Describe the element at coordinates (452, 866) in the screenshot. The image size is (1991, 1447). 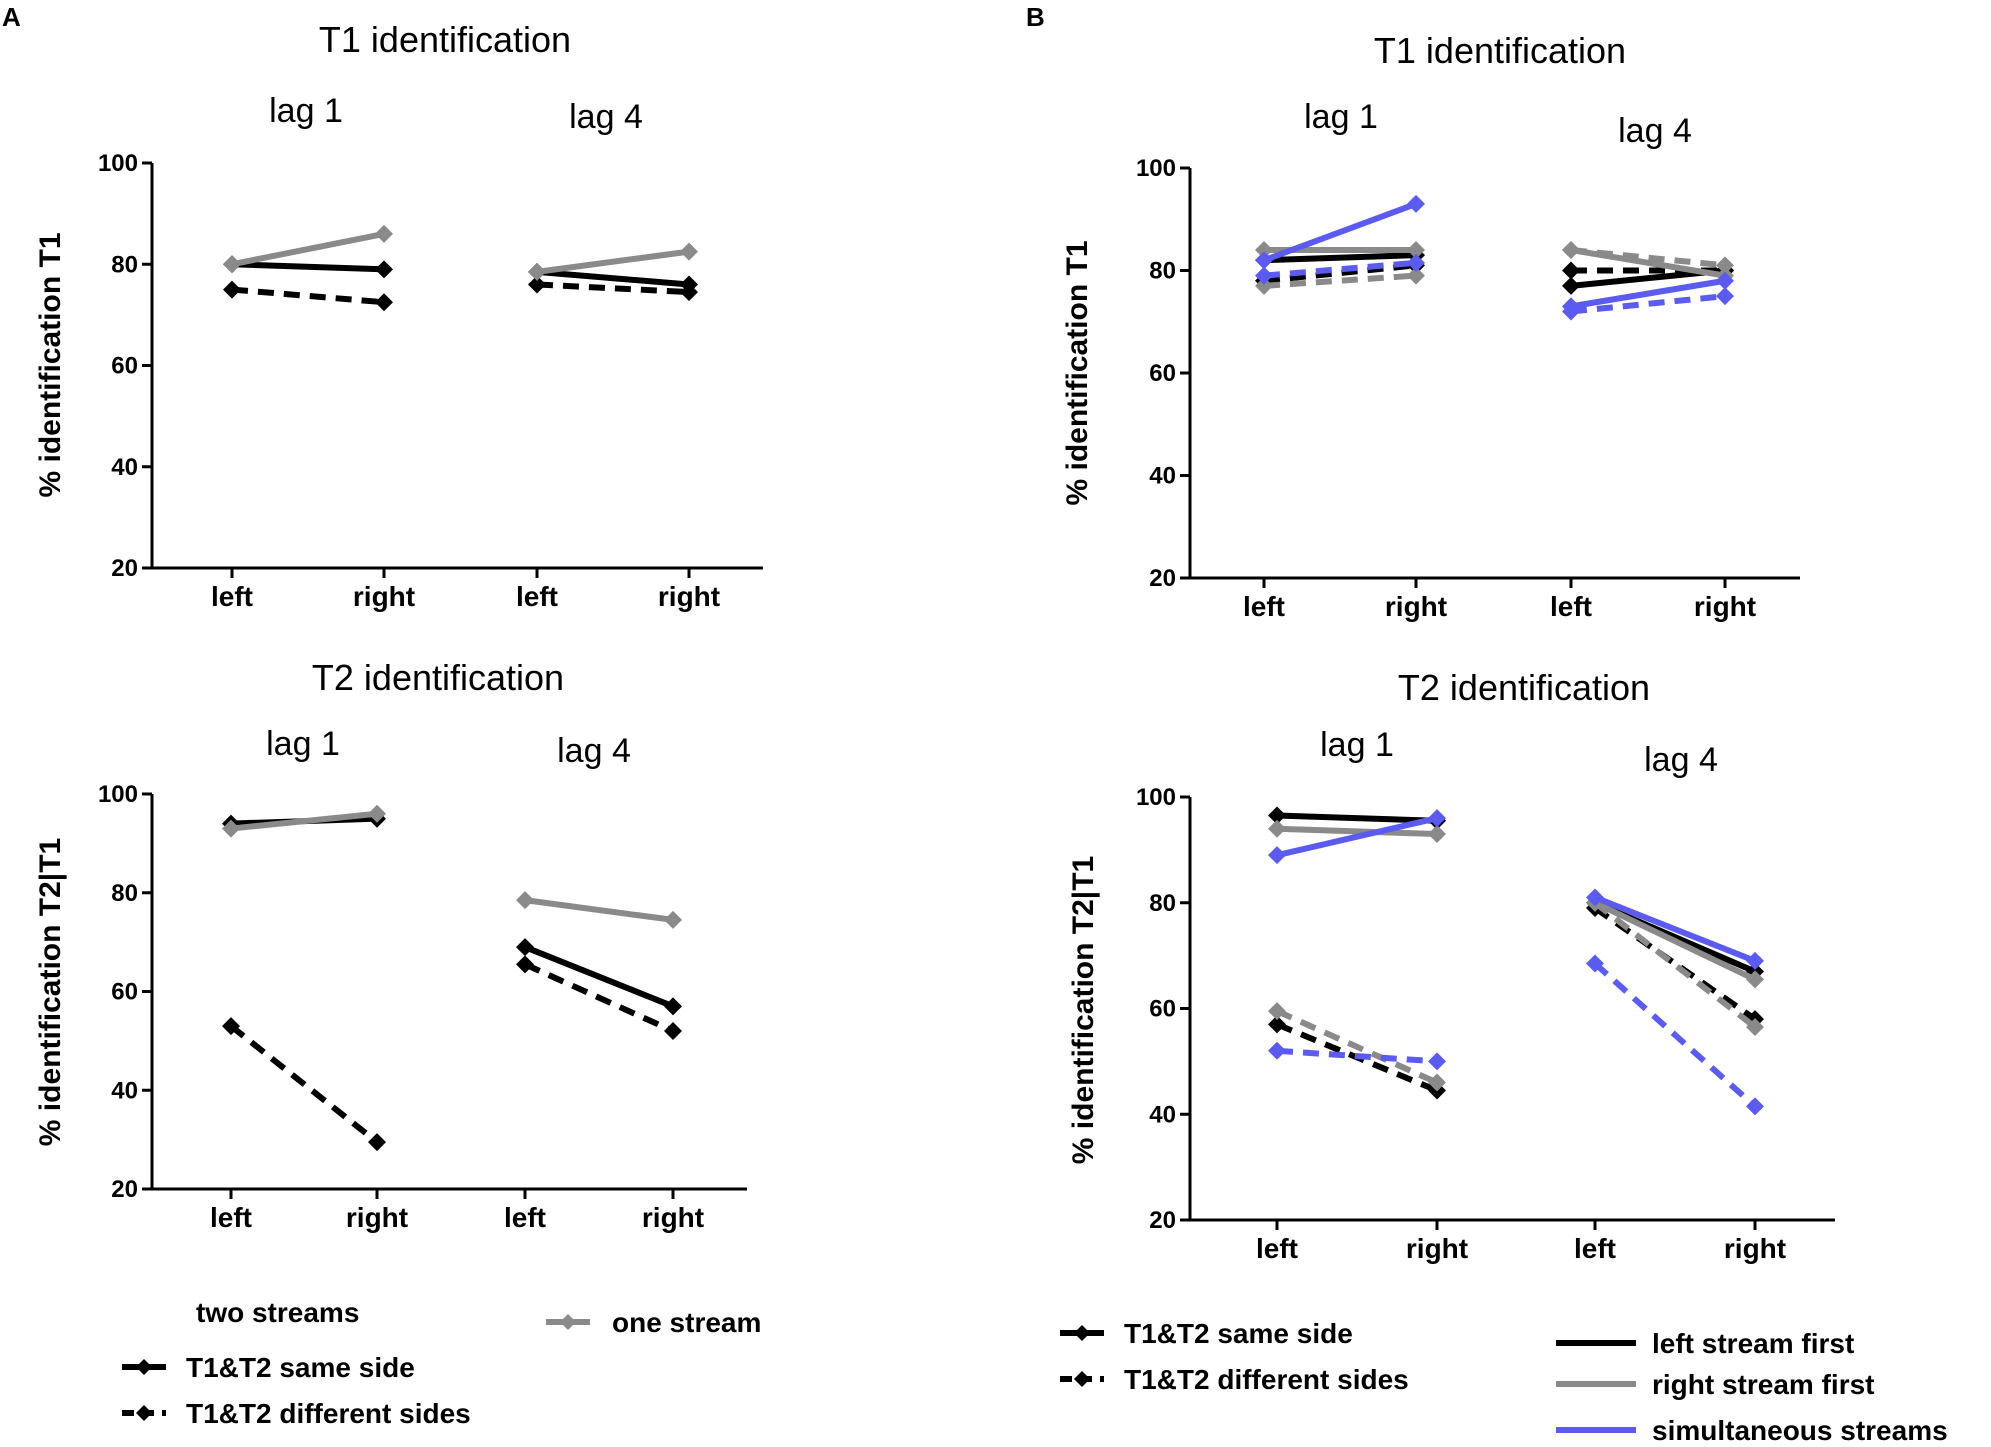
I see `series-one-stream` at that location.